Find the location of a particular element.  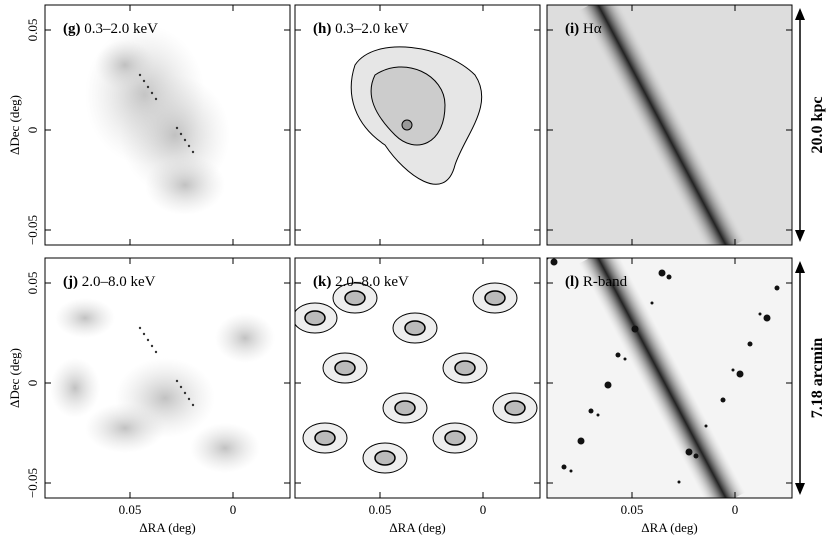

panel-label: (l) R-band is located at coordinates (596, 282).